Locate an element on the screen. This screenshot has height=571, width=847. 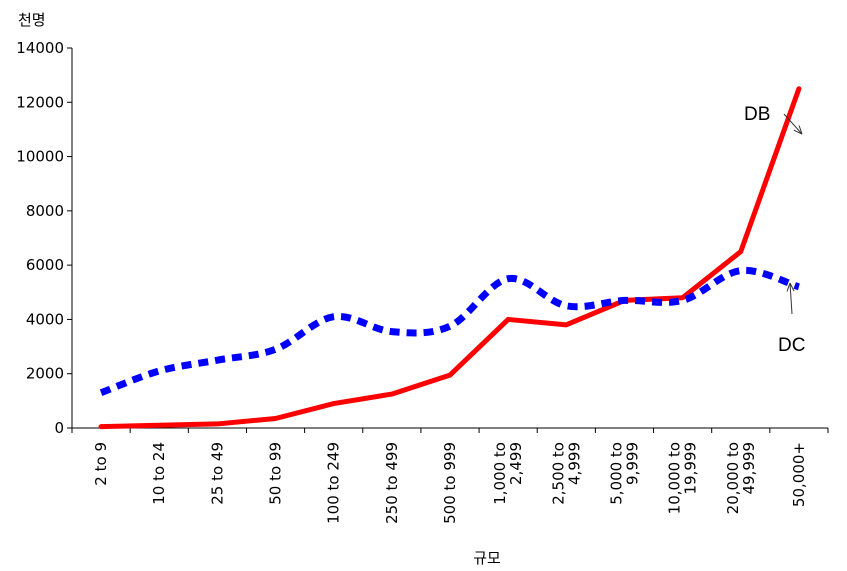
y-tick-label: 0 is located at coordinates (59, 428).